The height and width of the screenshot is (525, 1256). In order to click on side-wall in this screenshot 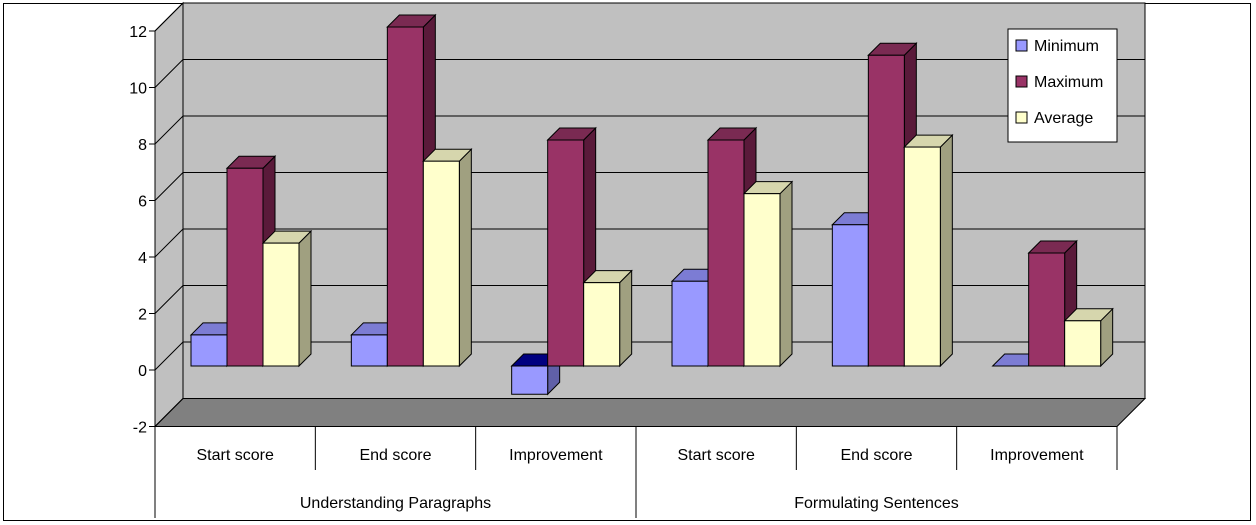, I will do `click(169, 214)`.